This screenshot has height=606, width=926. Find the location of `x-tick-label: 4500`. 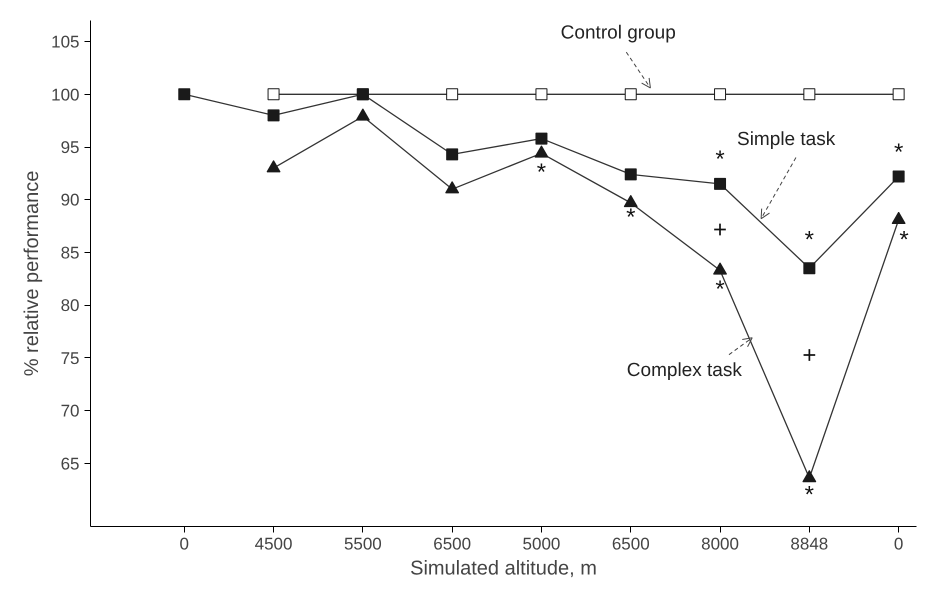

x-tick-label: 4500 is located at coordinates (273, 544).